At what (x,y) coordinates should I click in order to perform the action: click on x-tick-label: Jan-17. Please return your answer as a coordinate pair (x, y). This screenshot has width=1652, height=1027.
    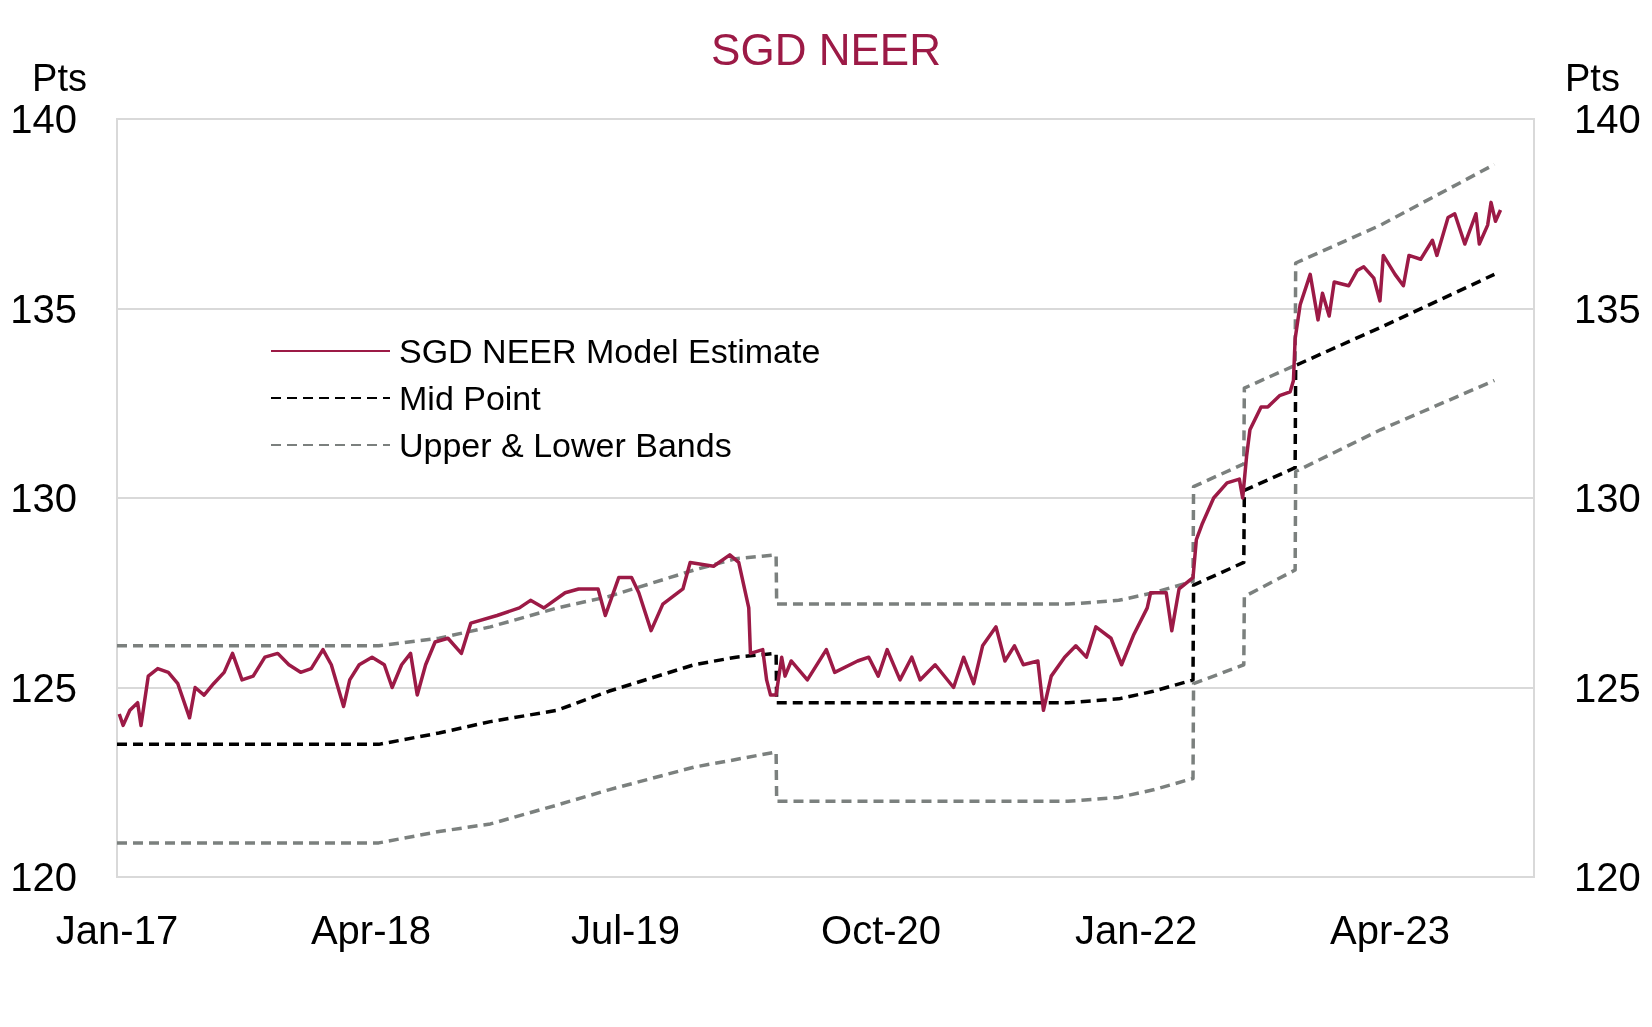
    Looking at the image, I should click on (117, 930).